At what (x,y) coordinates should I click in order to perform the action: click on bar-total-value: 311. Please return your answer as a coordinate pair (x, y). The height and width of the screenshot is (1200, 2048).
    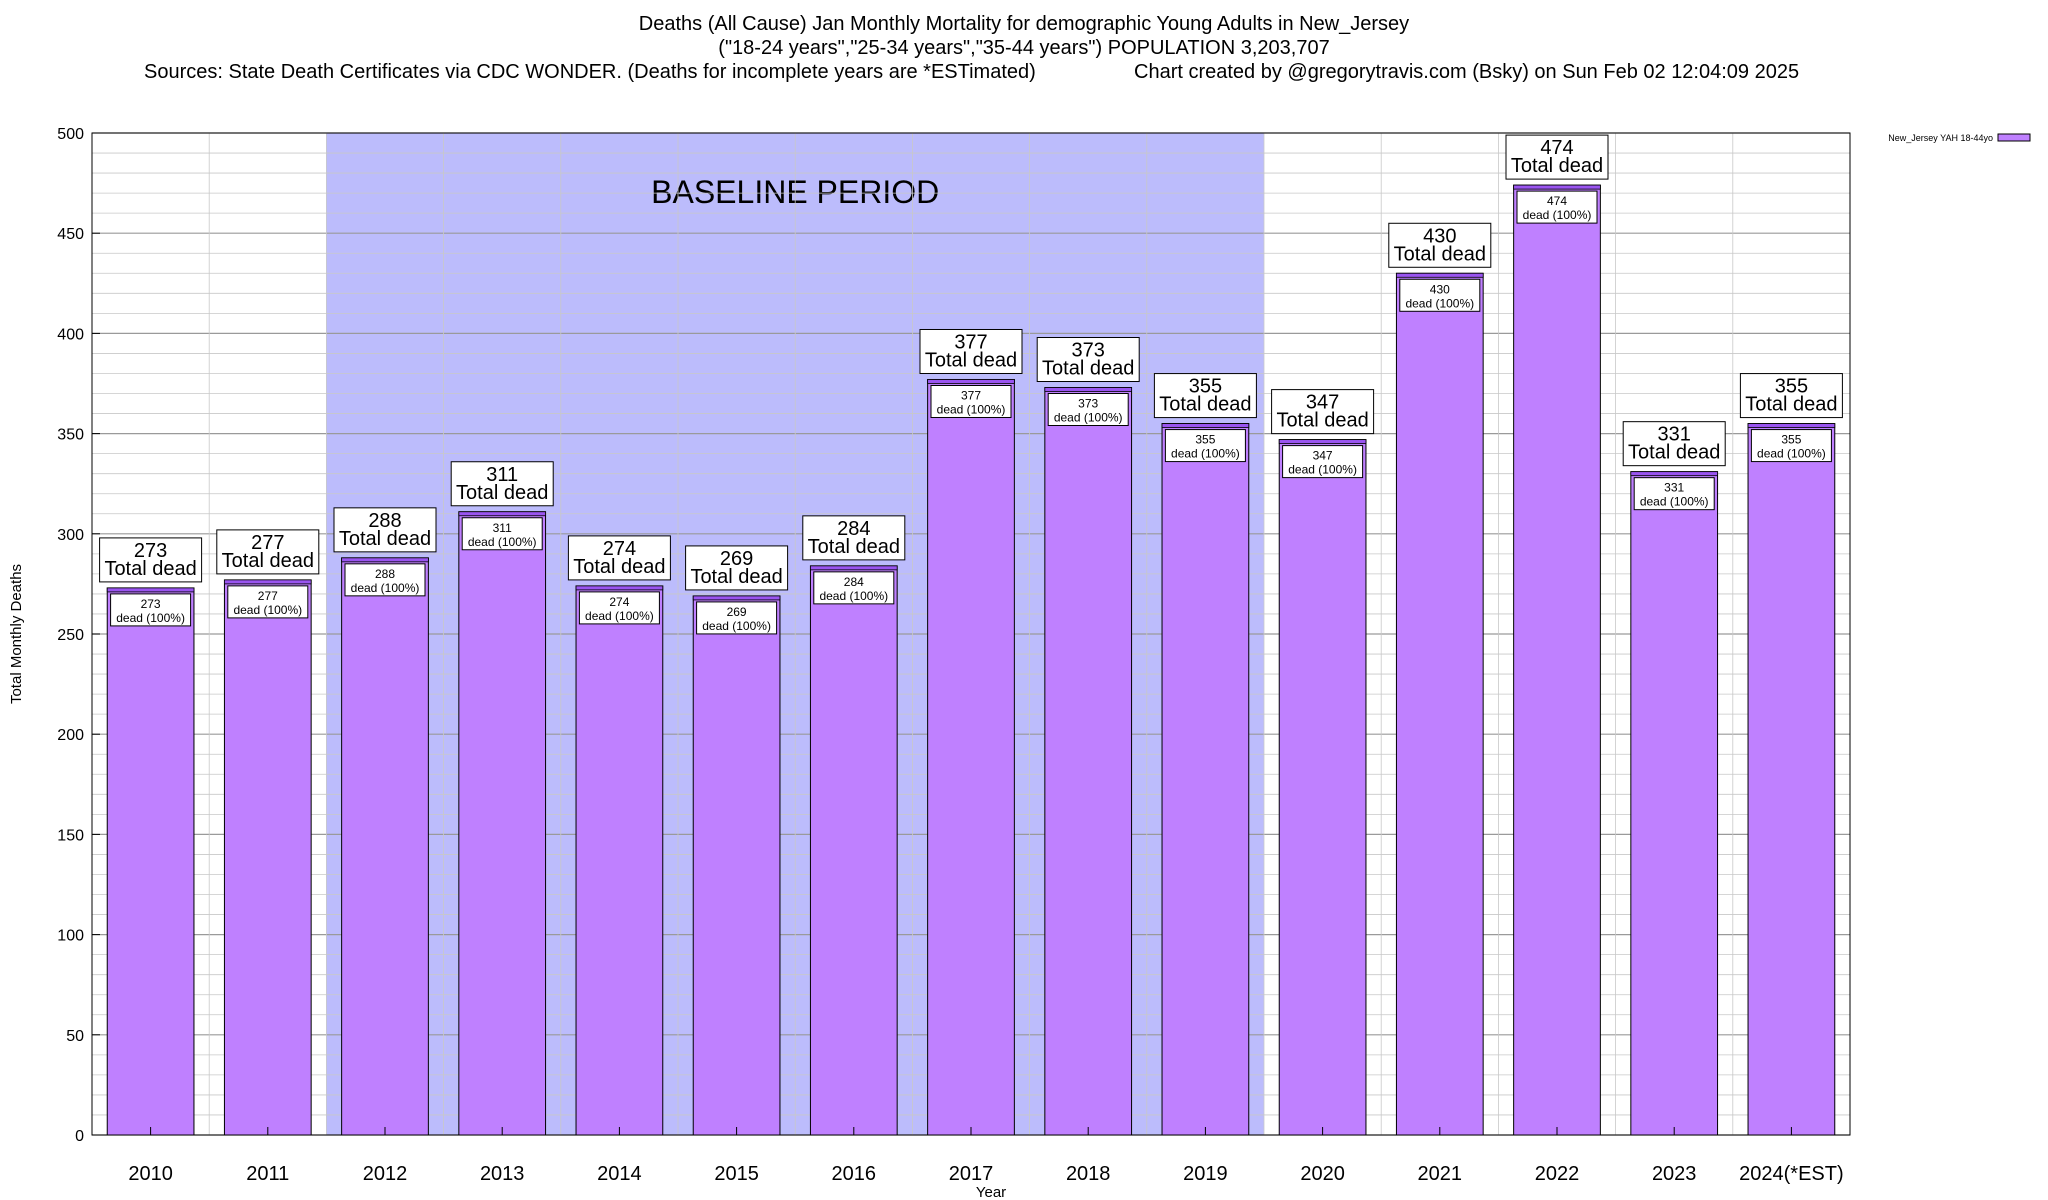
    Looking at the image, I should click on (502, 475).